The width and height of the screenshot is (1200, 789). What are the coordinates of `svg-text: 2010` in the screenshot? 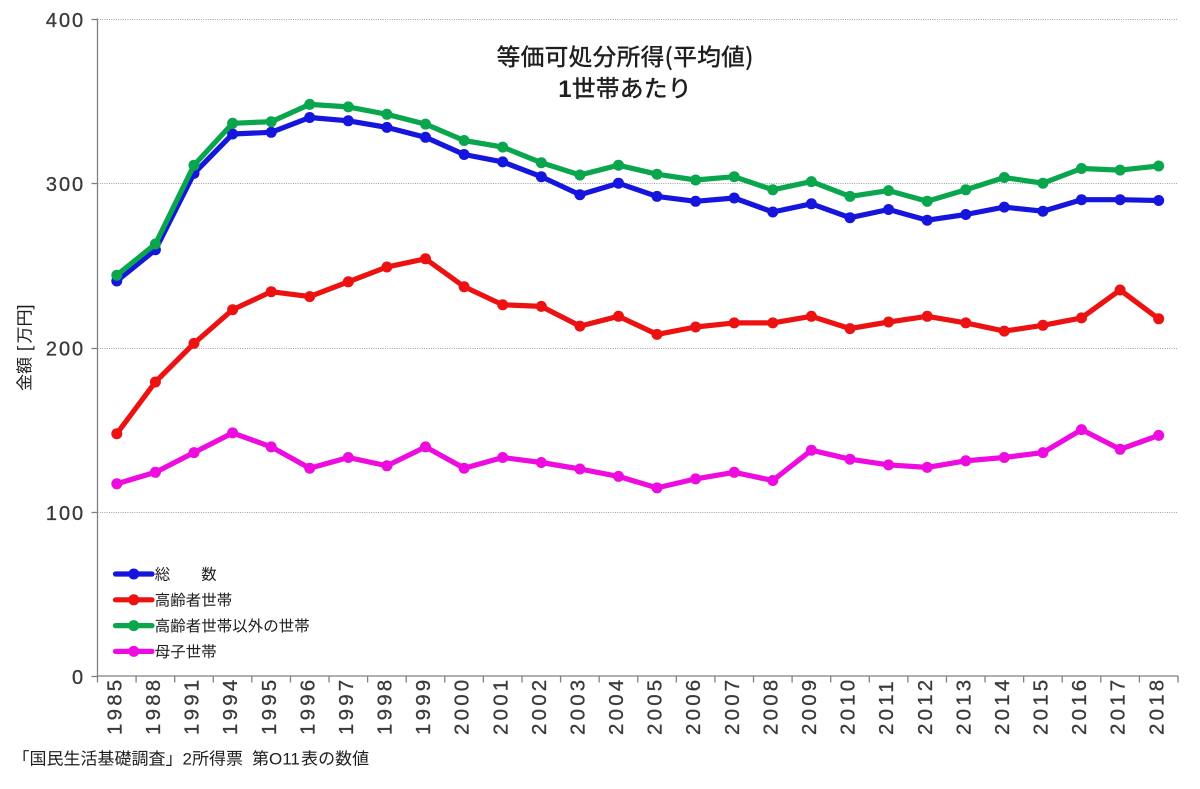 It's located at (848, 706).